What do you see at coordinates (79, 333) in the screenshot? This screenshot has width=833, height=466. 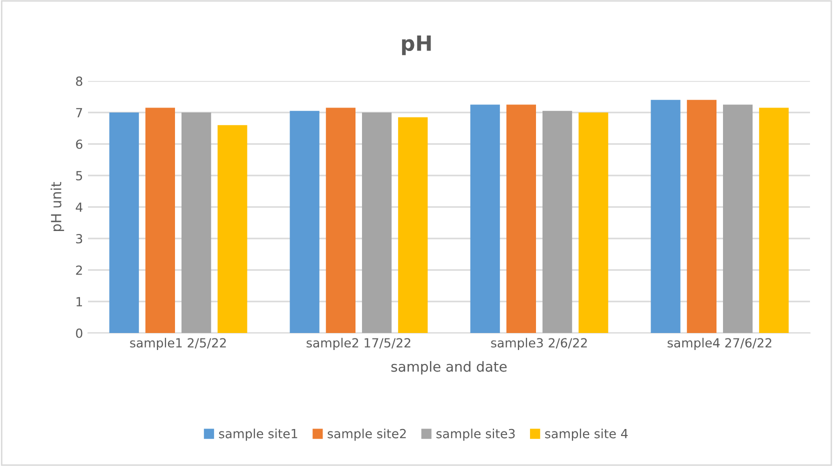 I see `y-tick-label: 0` at bounding box center [79, 333].